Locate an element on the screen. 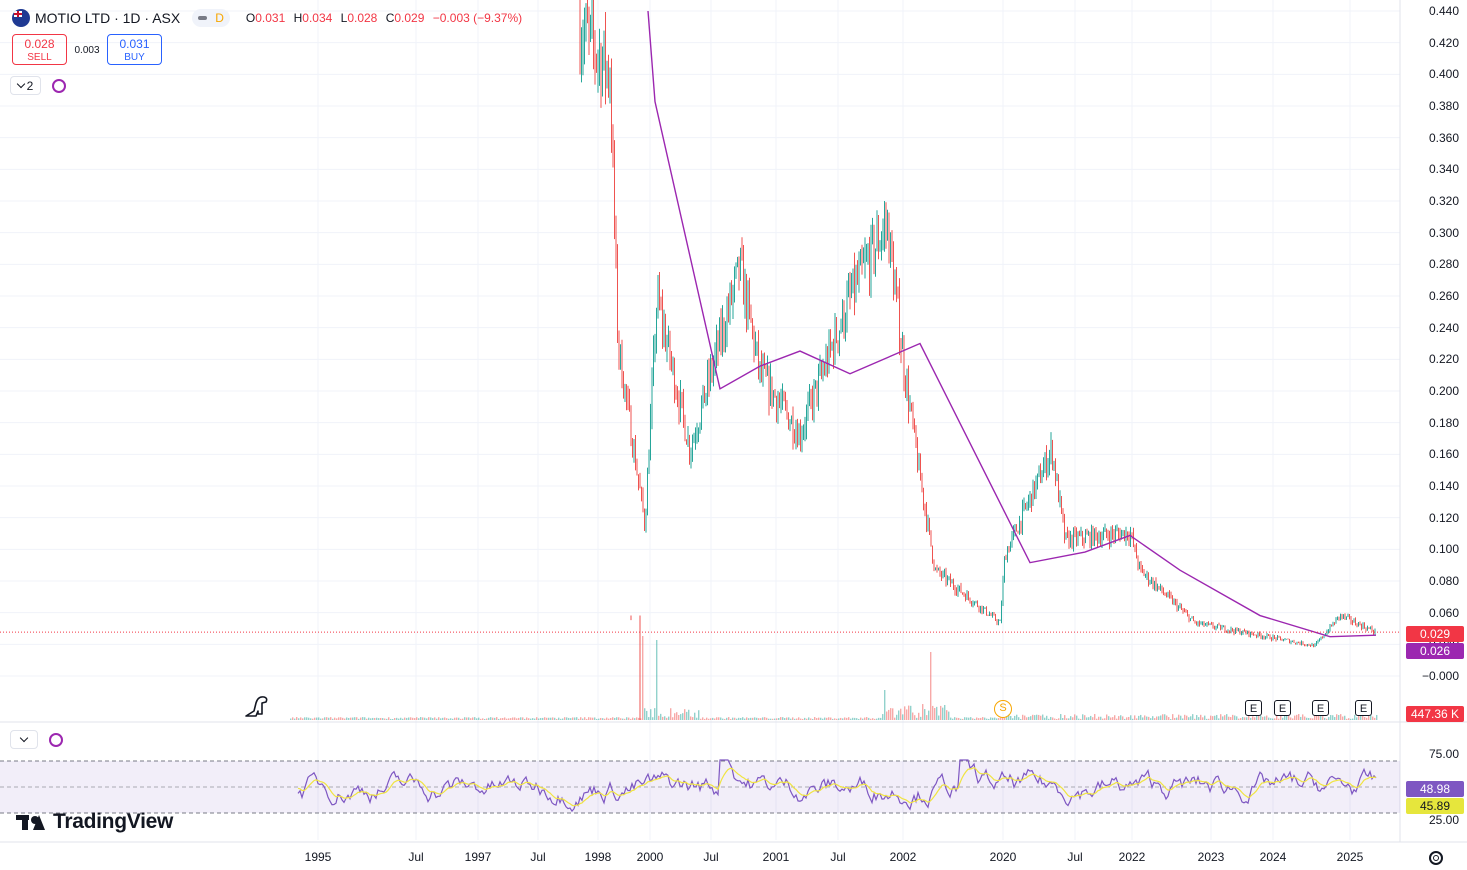 Image resolution: width=1467 pixels, height=870 pixels. high-value: 0.034 is located at coordinates (317, 18).